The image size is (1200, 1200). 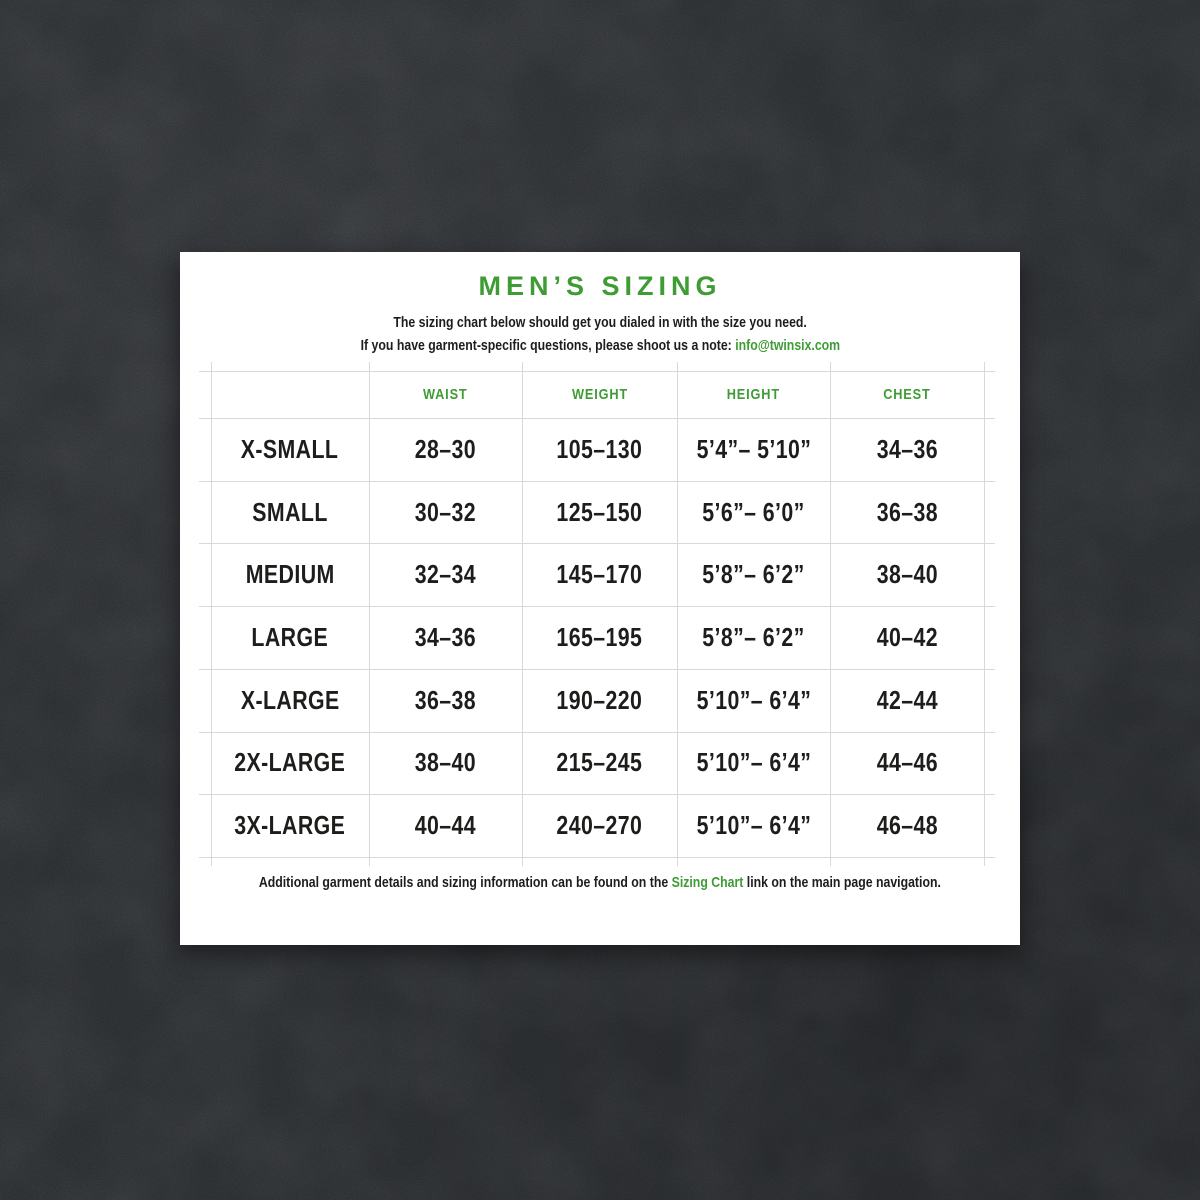 What do you see at coordinates (445, 824) in the screenshot?
I see `size-value-cell: 40–44` at bounding box center [445, 824].